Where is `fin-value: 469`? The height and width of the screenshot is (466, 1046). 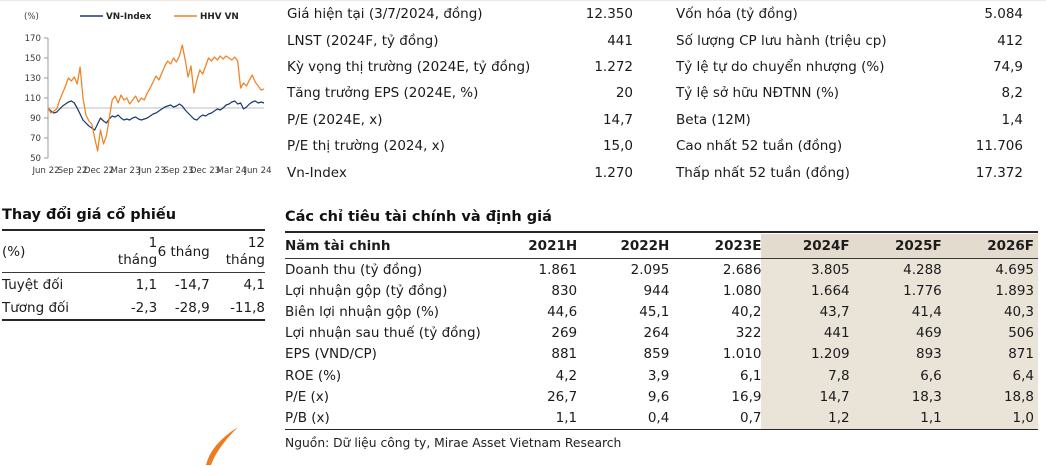
fin-value: 469 is located at coordinates (899, 333).